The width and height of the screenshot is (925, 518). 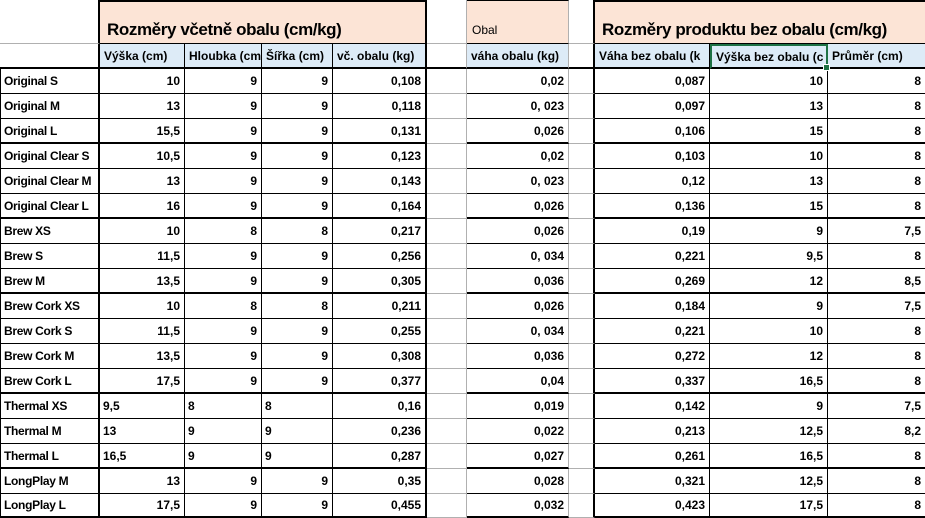 I want to click on vc-obalu-cell: 0,256, so click(x=380, y=256).